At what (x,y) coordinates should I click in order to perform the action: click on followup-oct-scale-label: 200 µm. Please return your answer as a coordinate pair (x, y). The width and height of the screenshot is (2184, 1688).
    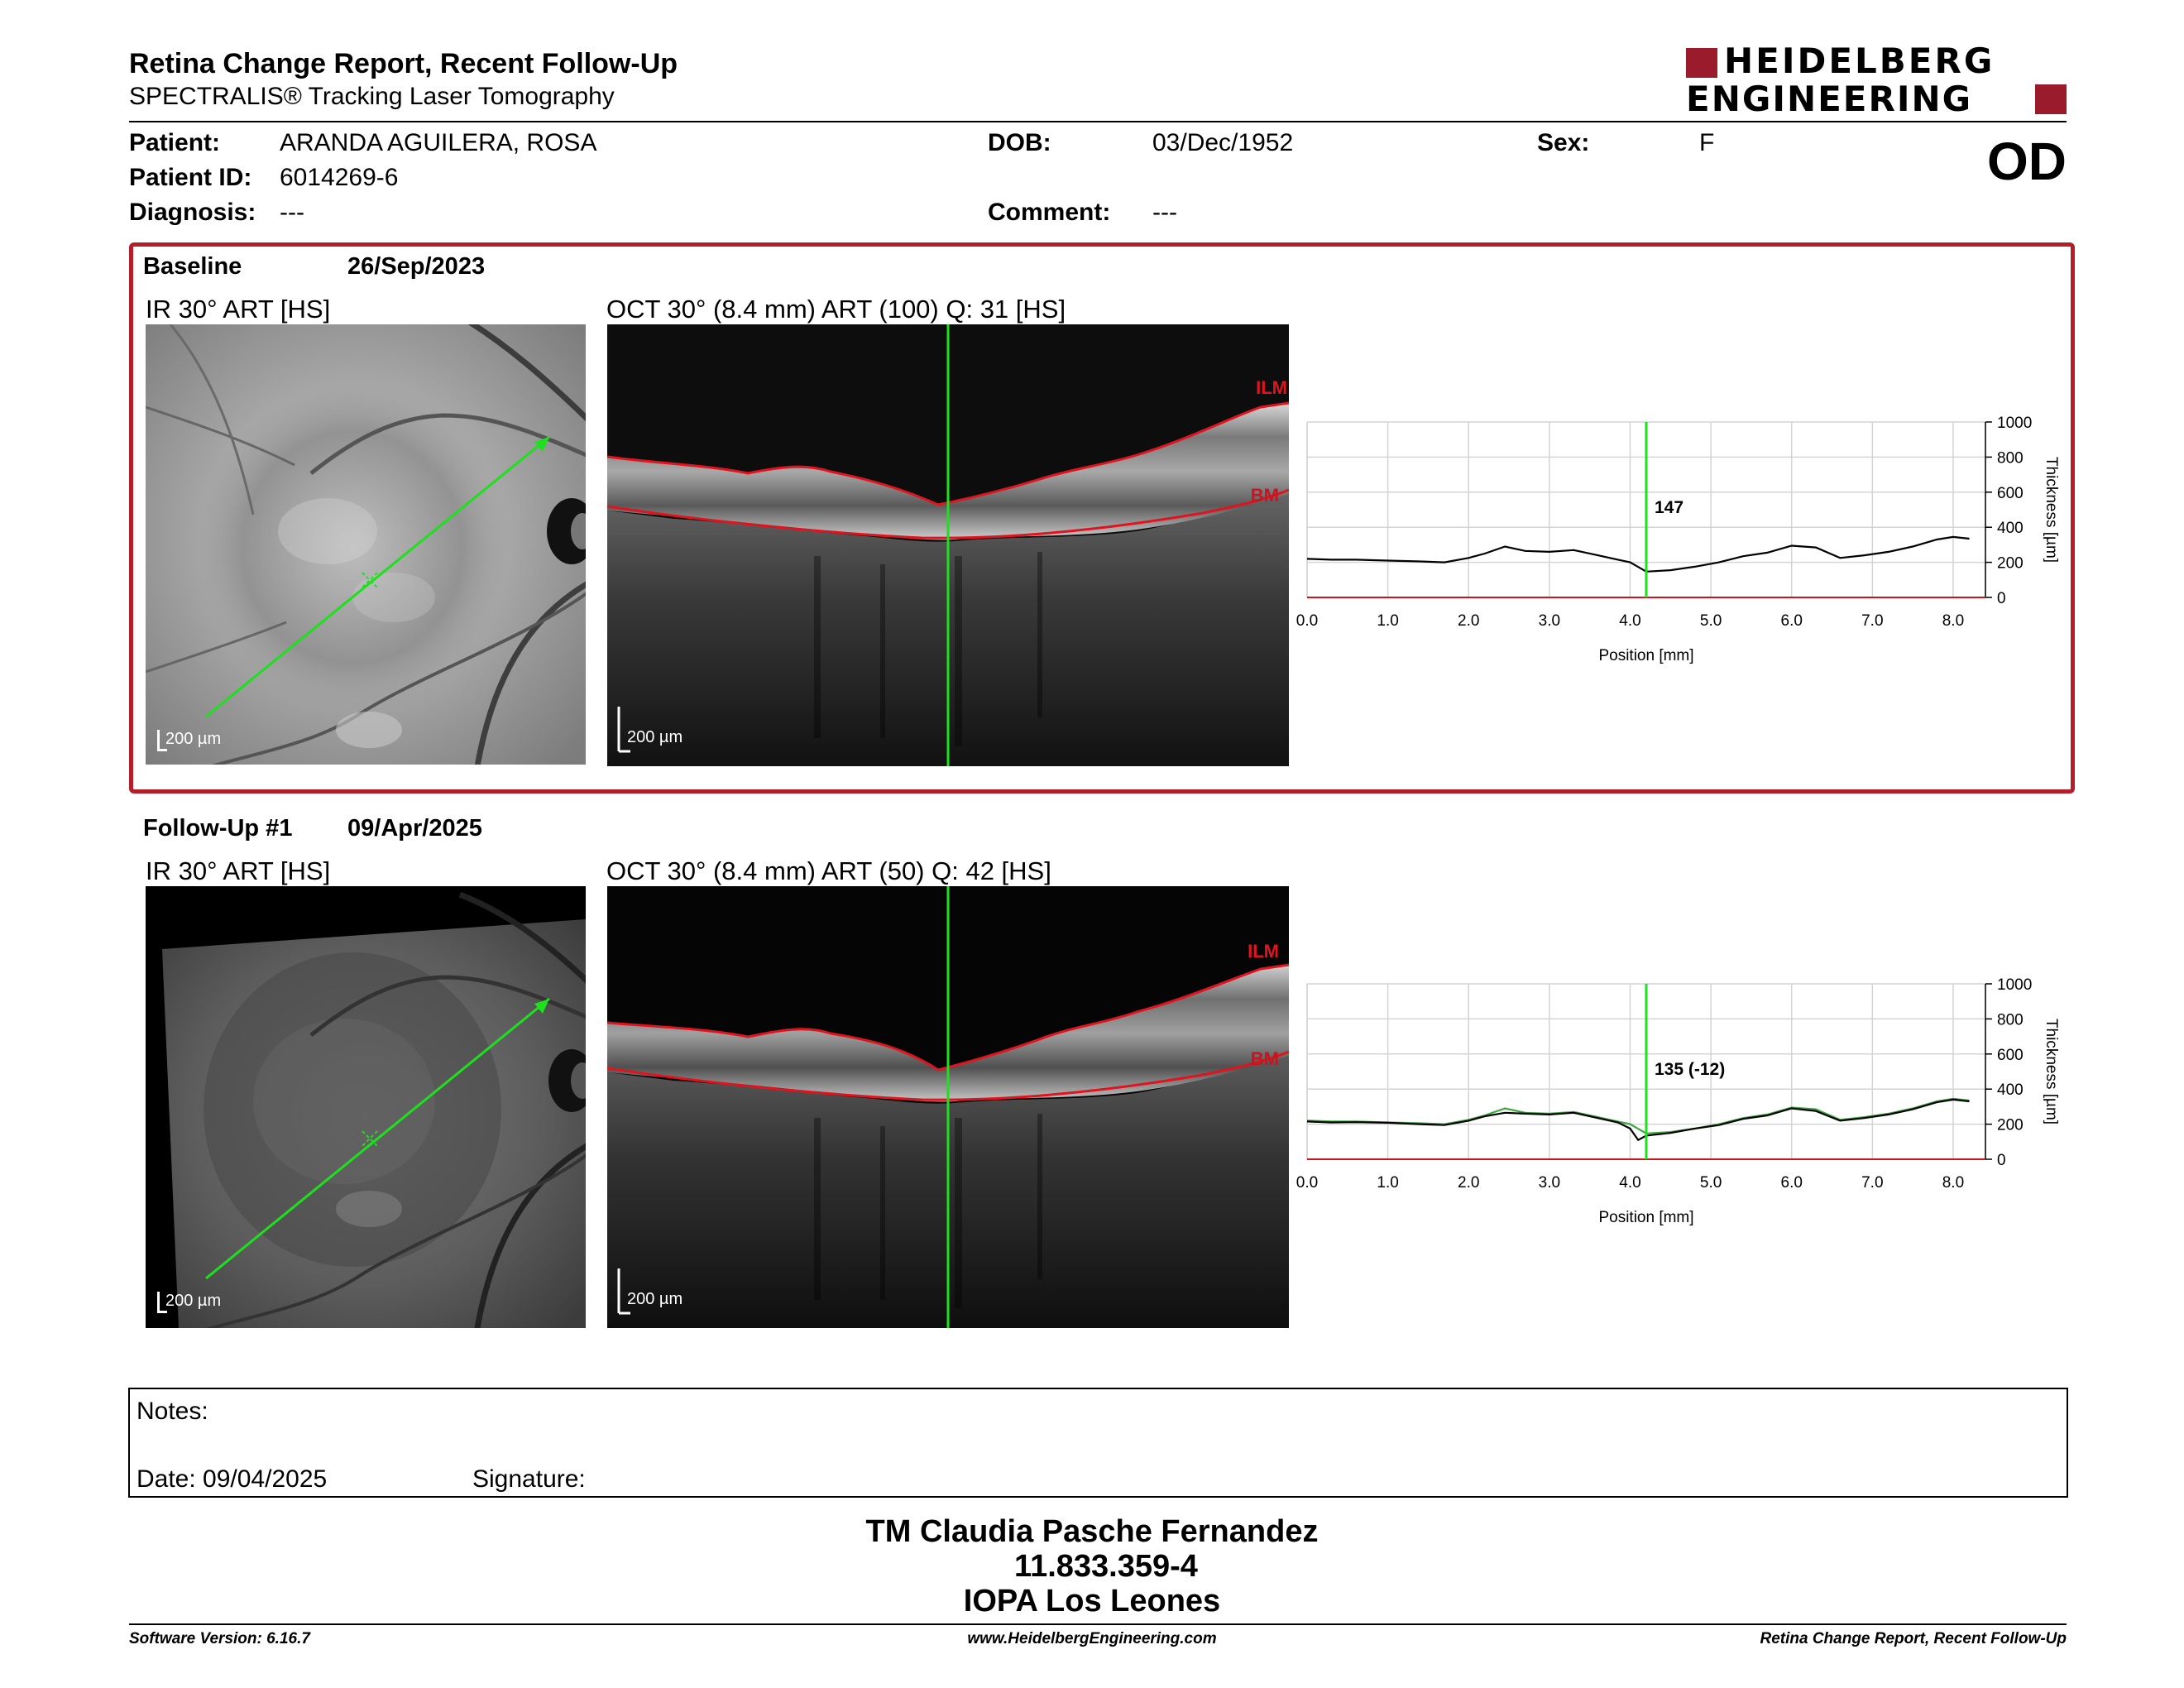
    Looking at the image, I should click on (655, 1299).